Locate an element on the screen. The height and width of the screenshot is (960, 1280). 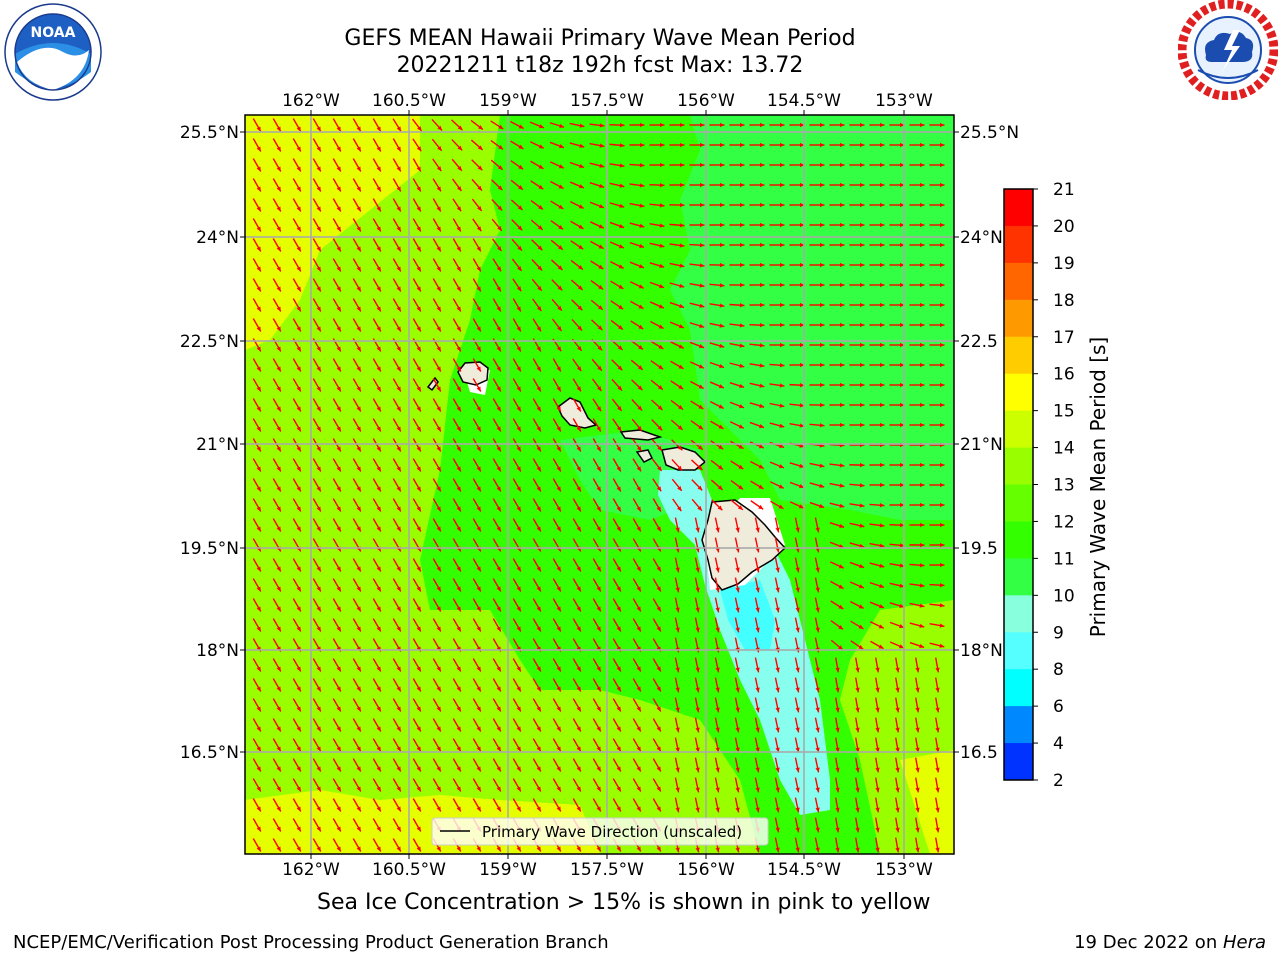
lat-labels-left: 25.5°N 24°N 22.5°N 21°N 19.5°N 18°N 16.5°N is located at coordinates (212, 443).